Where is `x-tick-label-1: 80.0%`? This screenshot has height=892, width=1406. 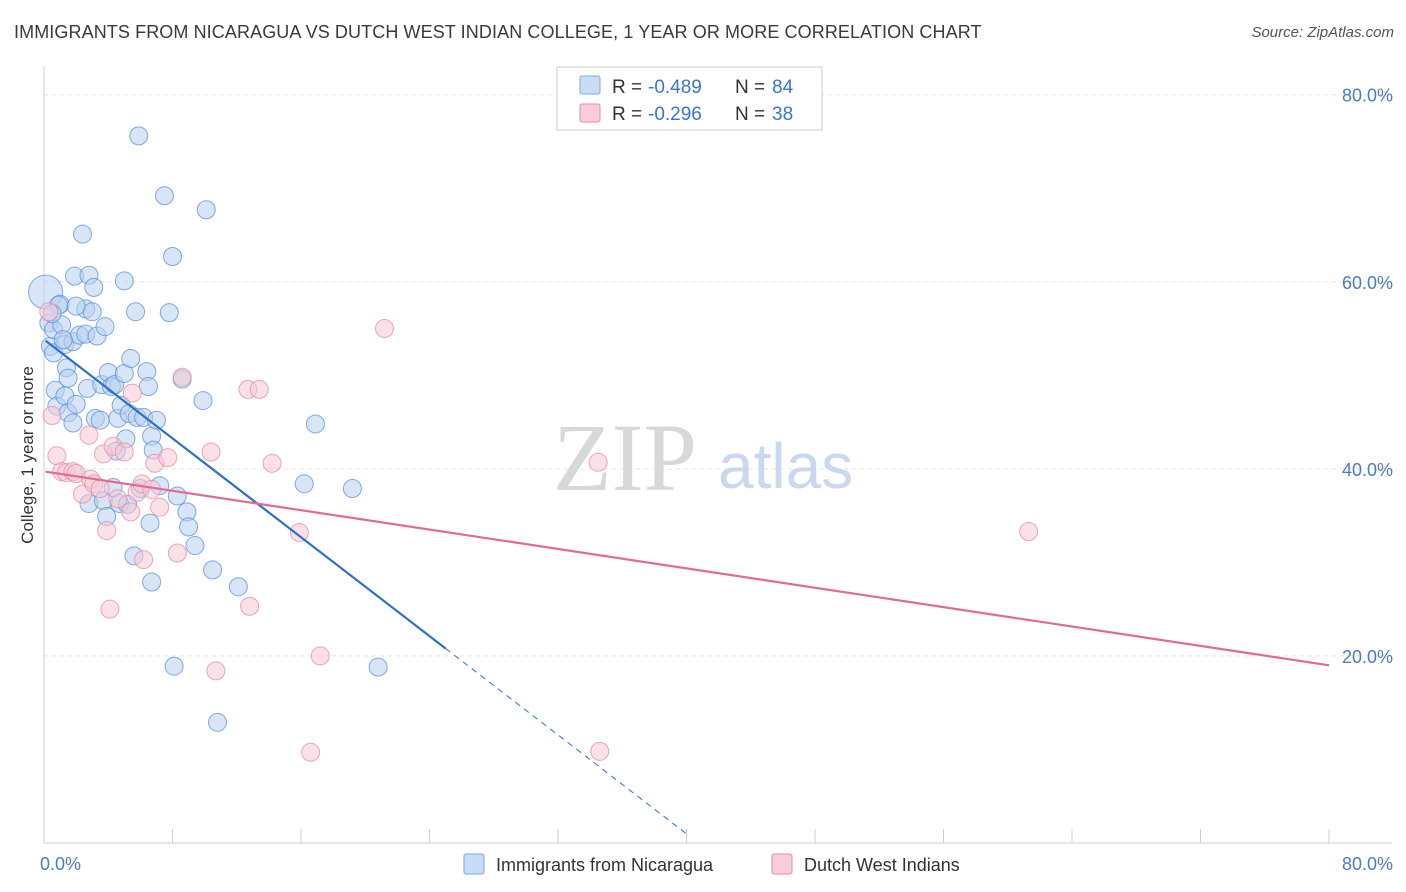
x-tick-label-1: 80.0% is located at coordinates (1367, 864).